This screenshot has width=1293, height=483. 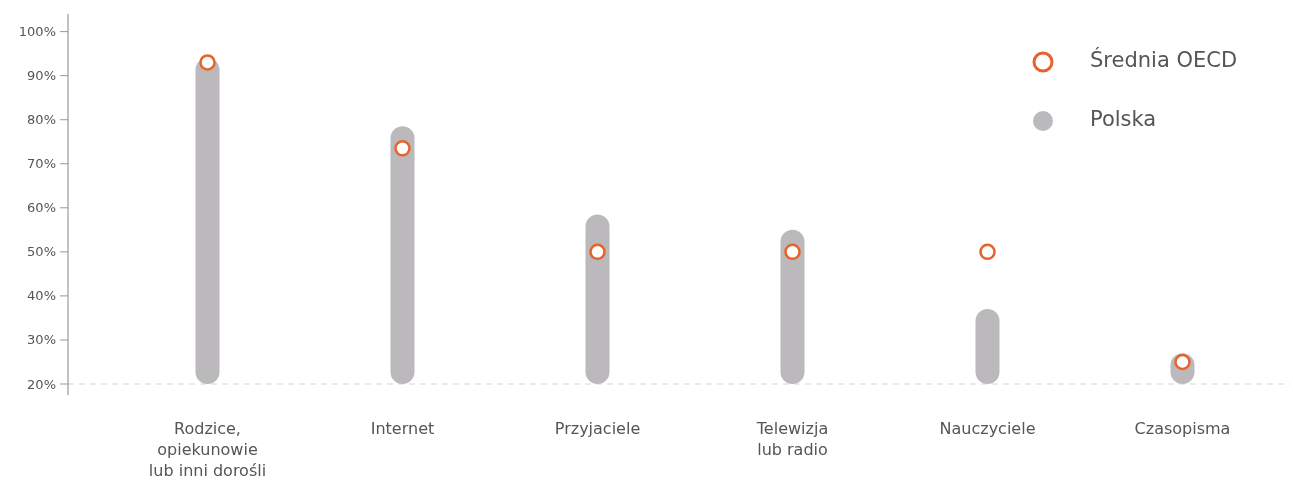 I want to click on legend-label: Polska, so click(x=1123, y=119).